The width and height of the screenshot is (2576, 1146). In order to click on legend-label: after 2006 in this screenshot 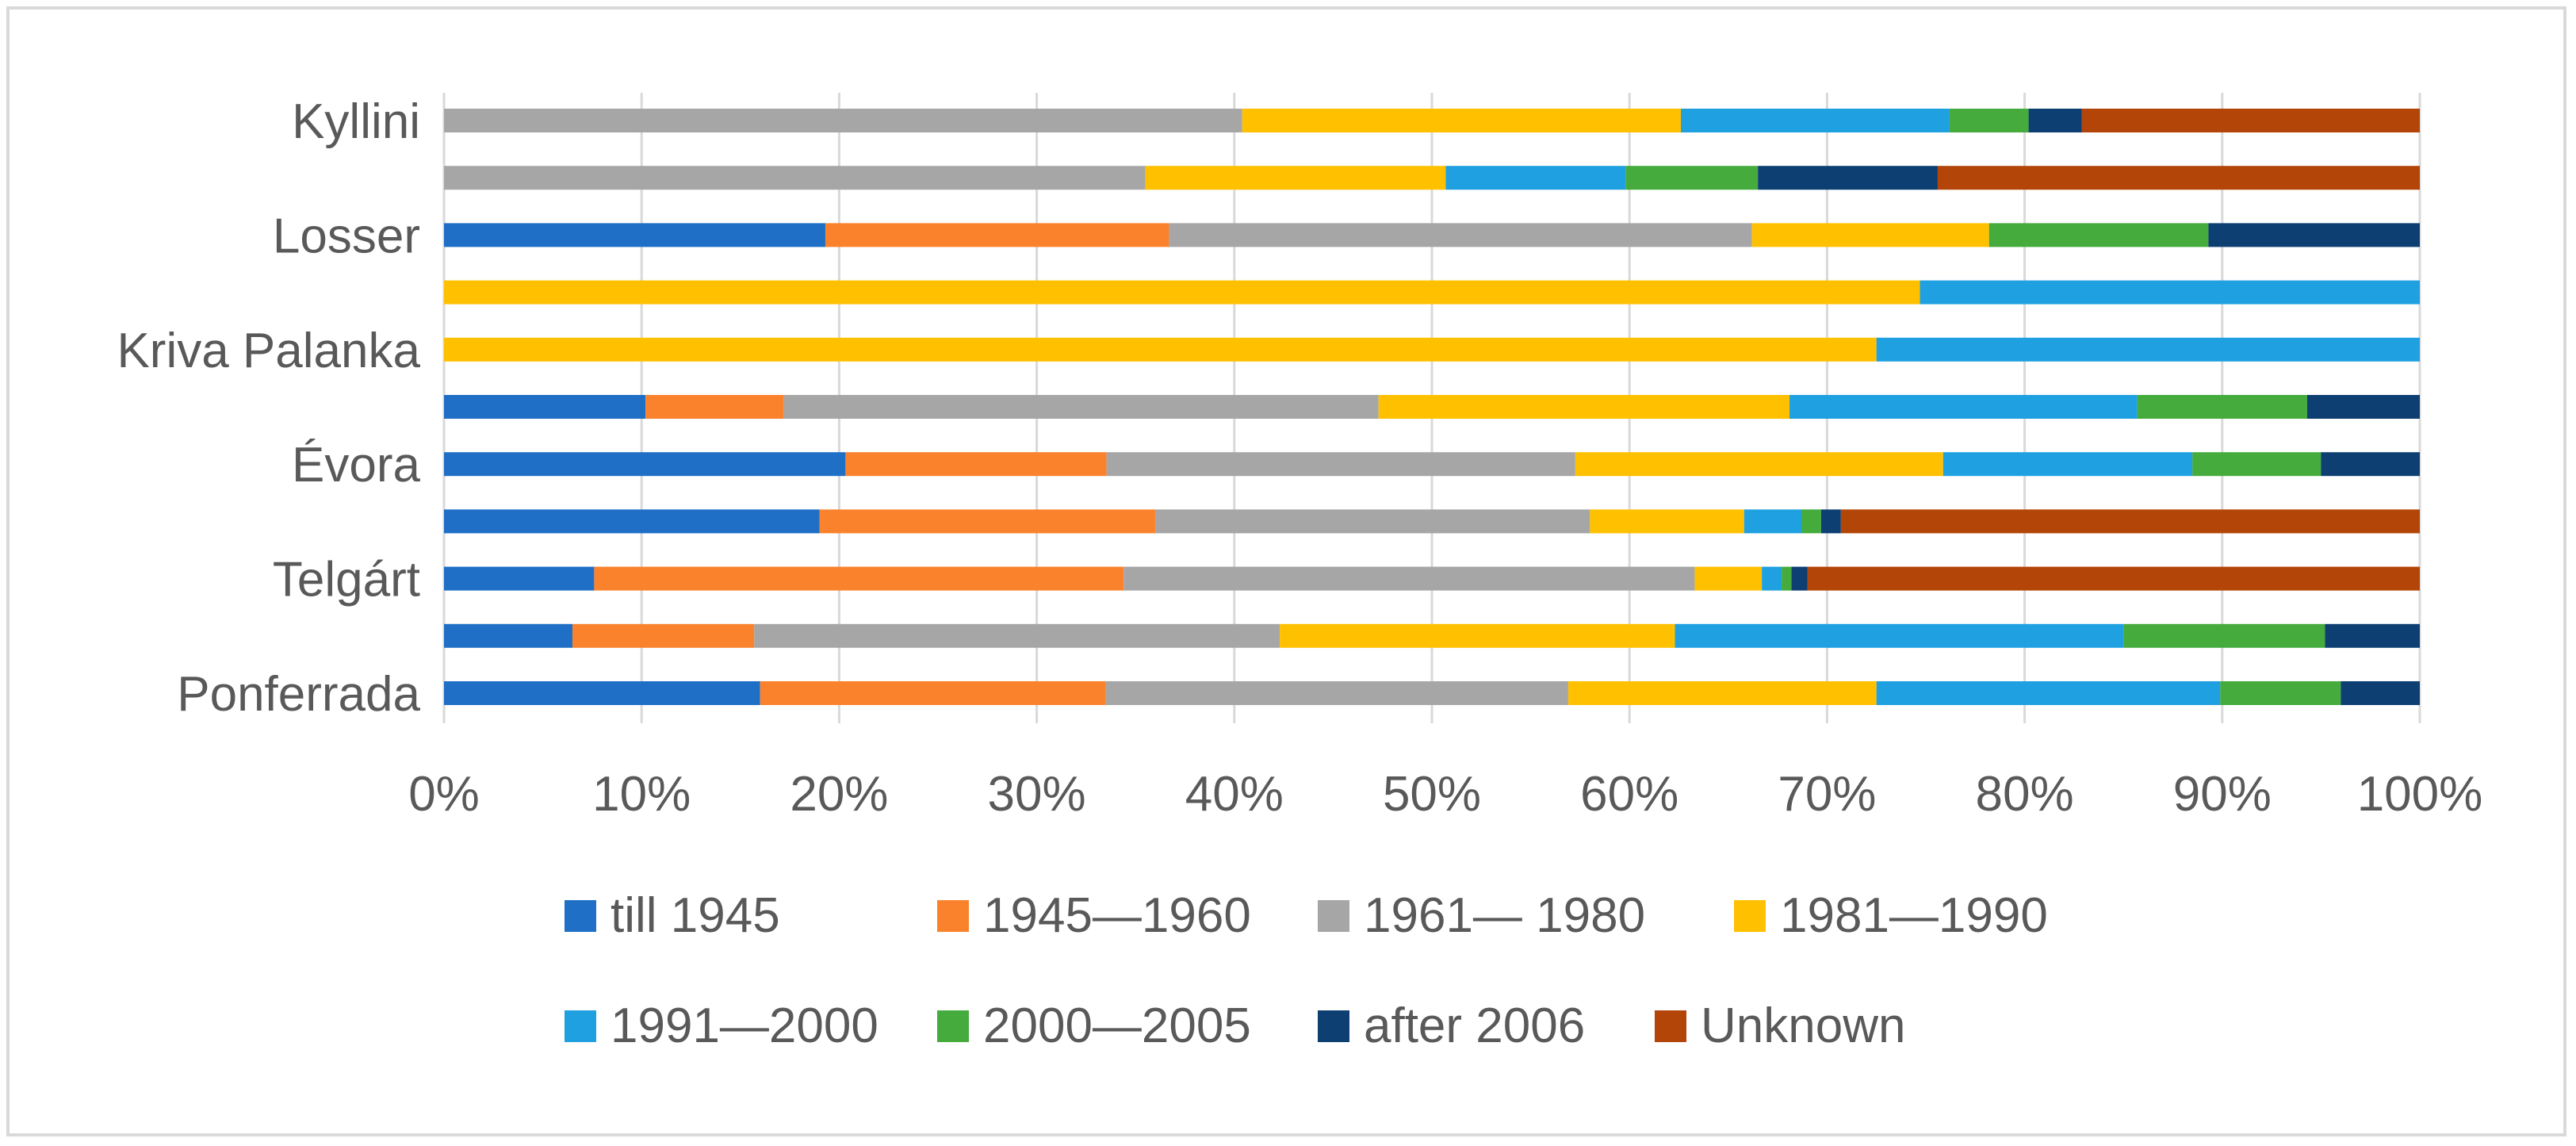, I will do `click(1474, 1026)`.